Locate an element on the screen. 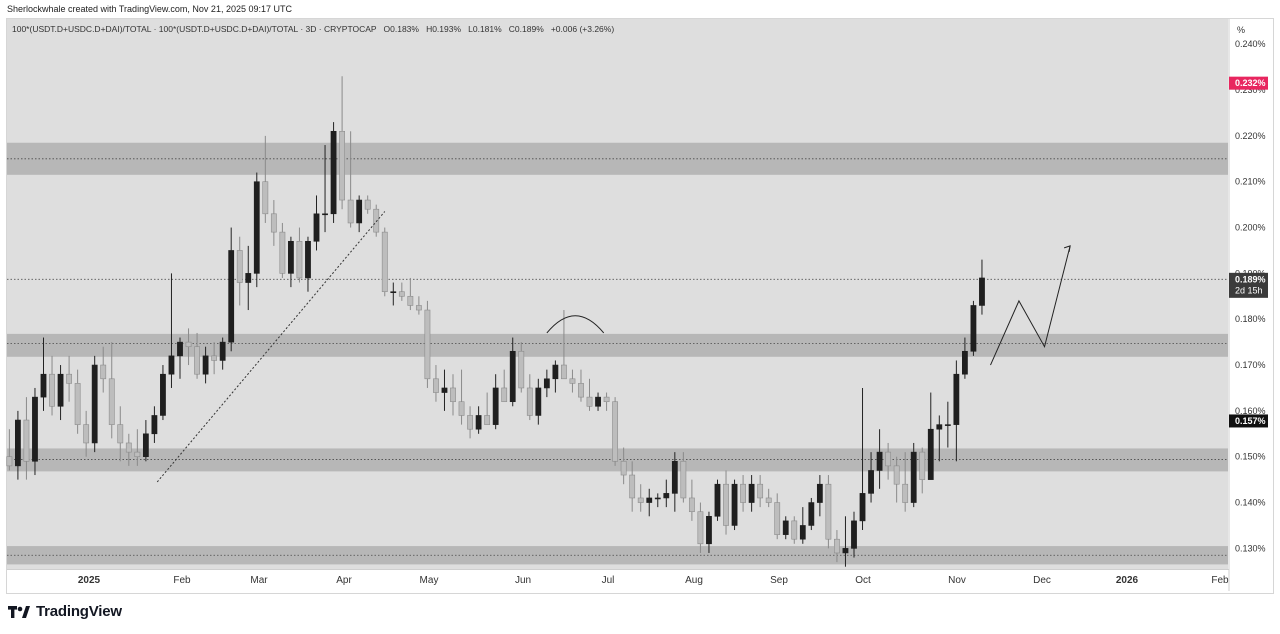 The image size is (1280, 634). percent-scale-button: % is located at coordinates (1241, 30).